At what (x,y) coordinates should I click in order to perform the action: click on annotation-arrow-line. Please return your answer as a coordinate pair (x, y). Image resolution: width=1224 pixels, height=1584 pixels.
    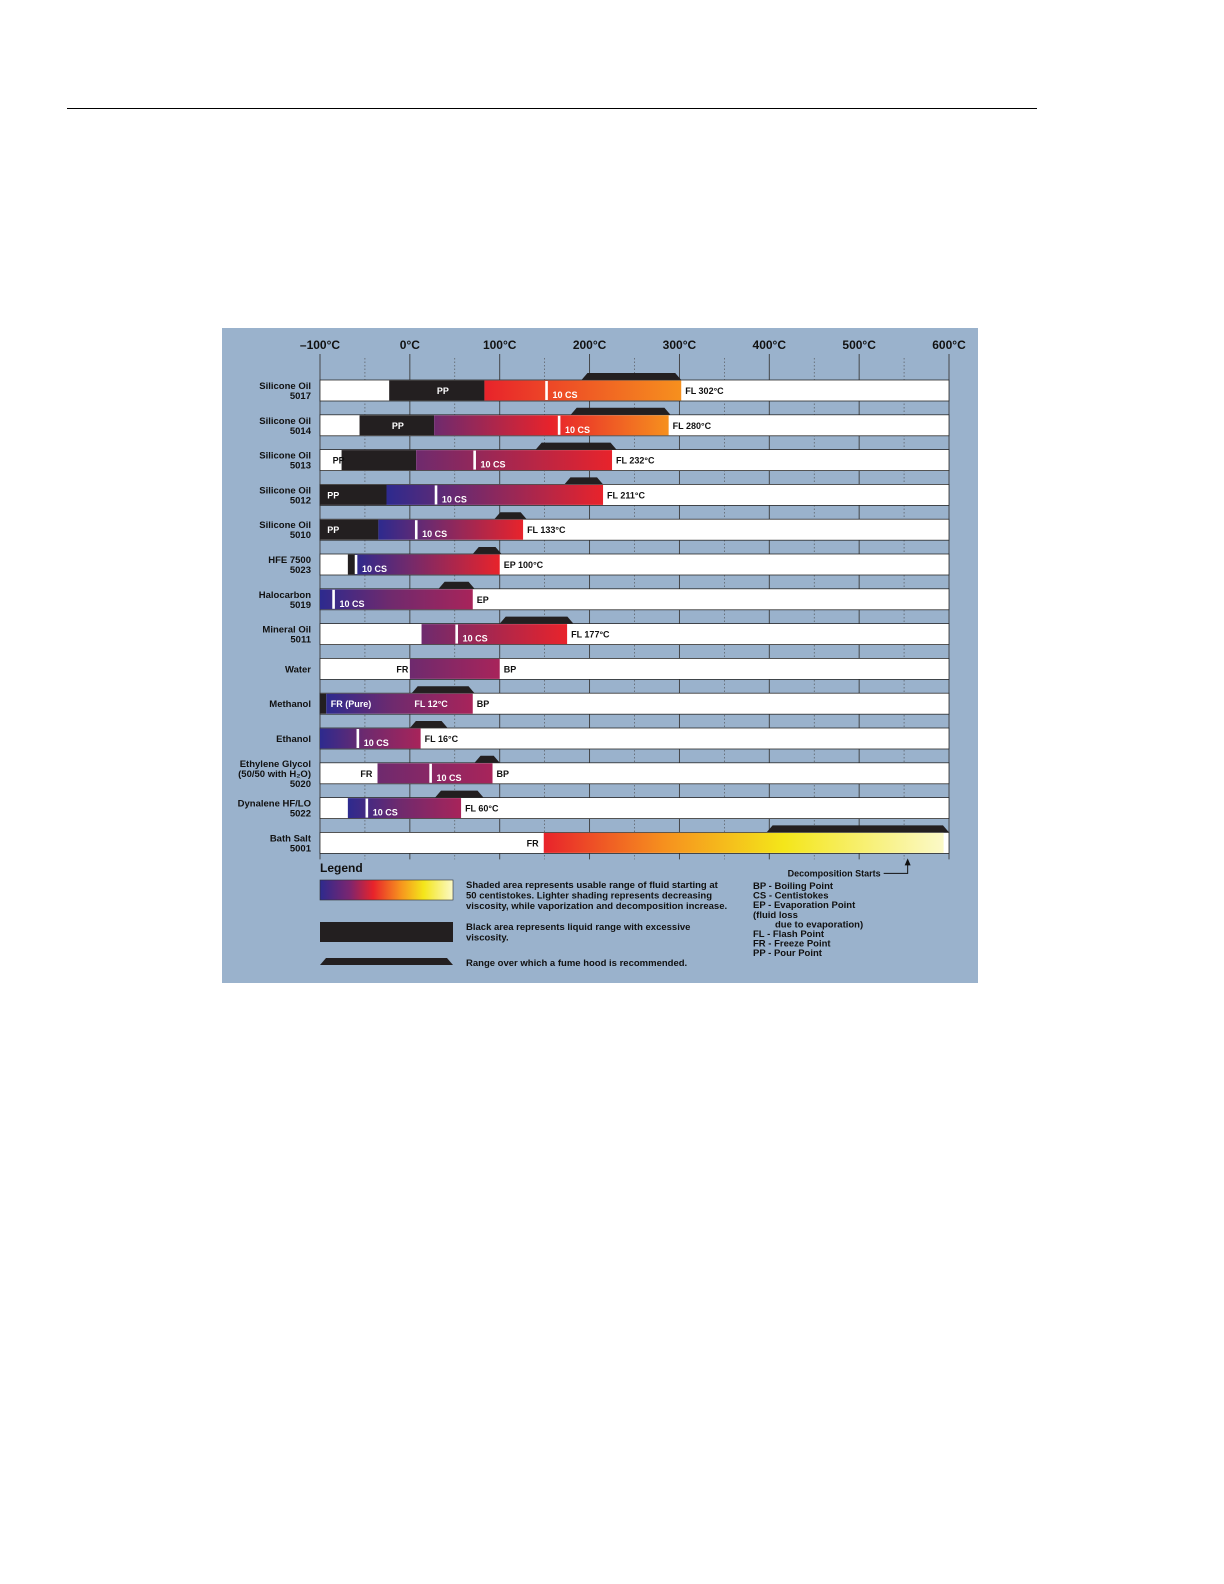
    Looking at the image, I should click on (896, 867).